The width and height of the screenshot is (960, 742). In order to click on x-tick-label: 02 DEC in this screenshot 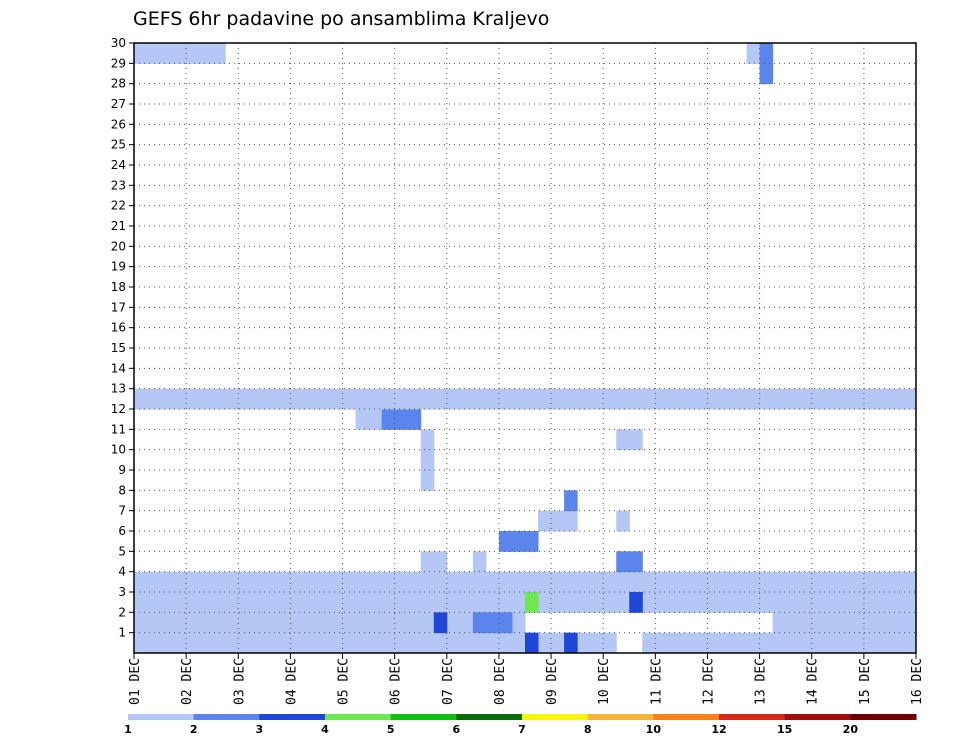, I will do `click(187, 681)`.